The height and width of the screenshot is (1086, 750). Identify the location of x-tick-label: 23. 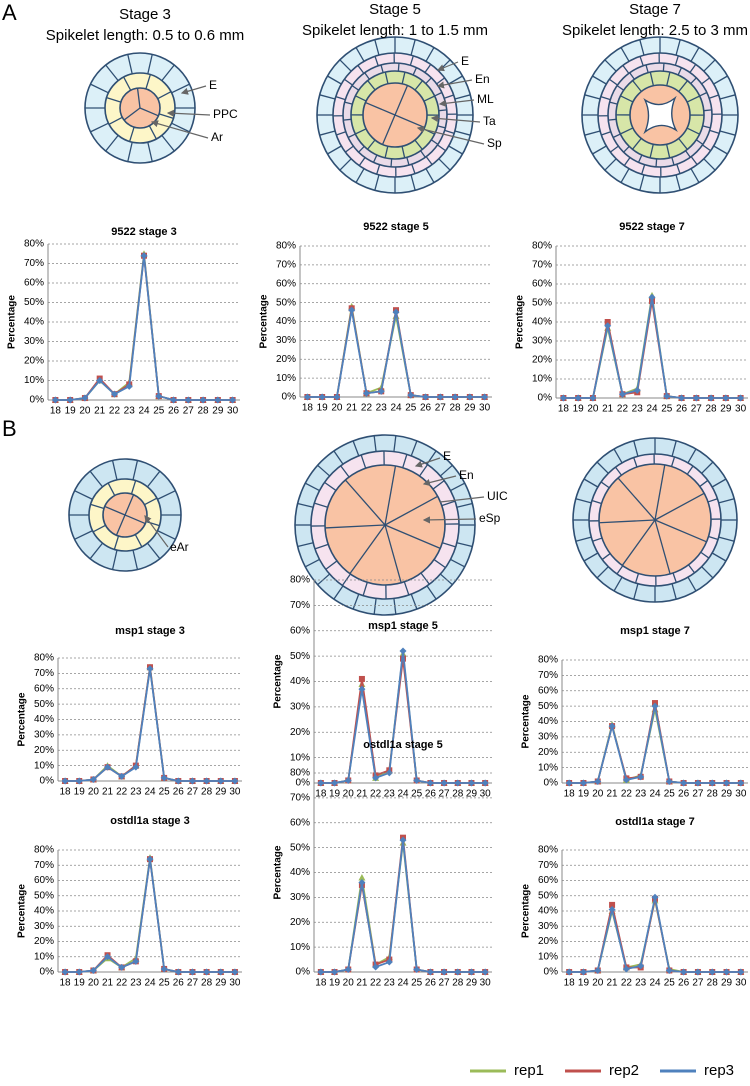
(638, 409).